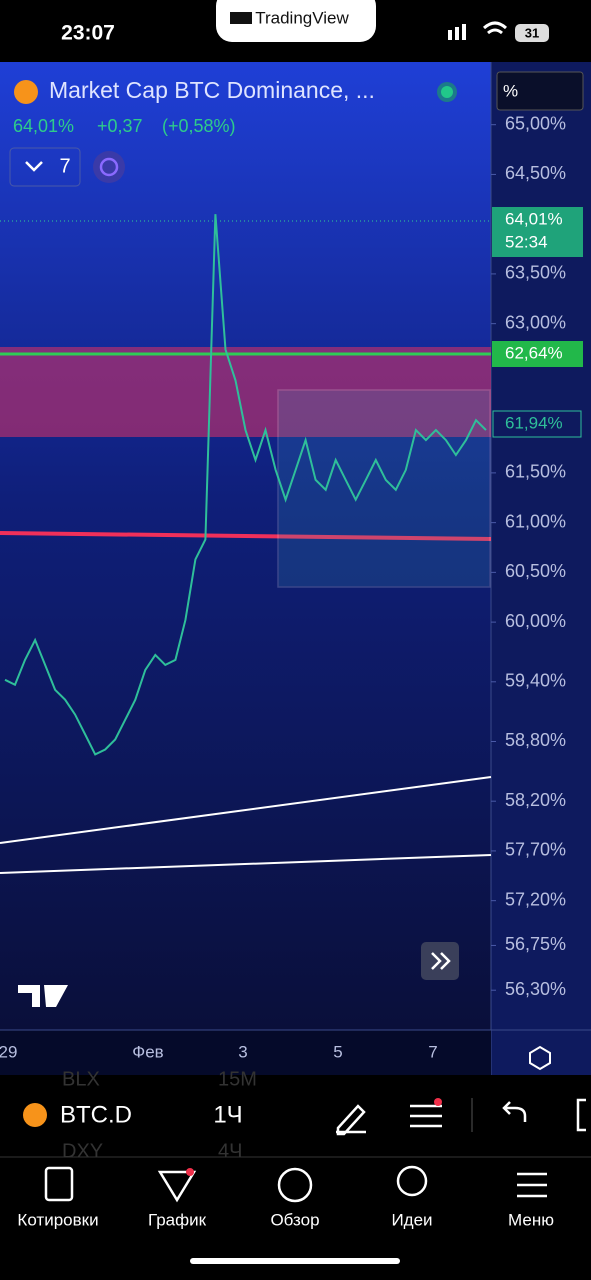  I want to click on y-tick-label: 63,00%, so click(535, 322).